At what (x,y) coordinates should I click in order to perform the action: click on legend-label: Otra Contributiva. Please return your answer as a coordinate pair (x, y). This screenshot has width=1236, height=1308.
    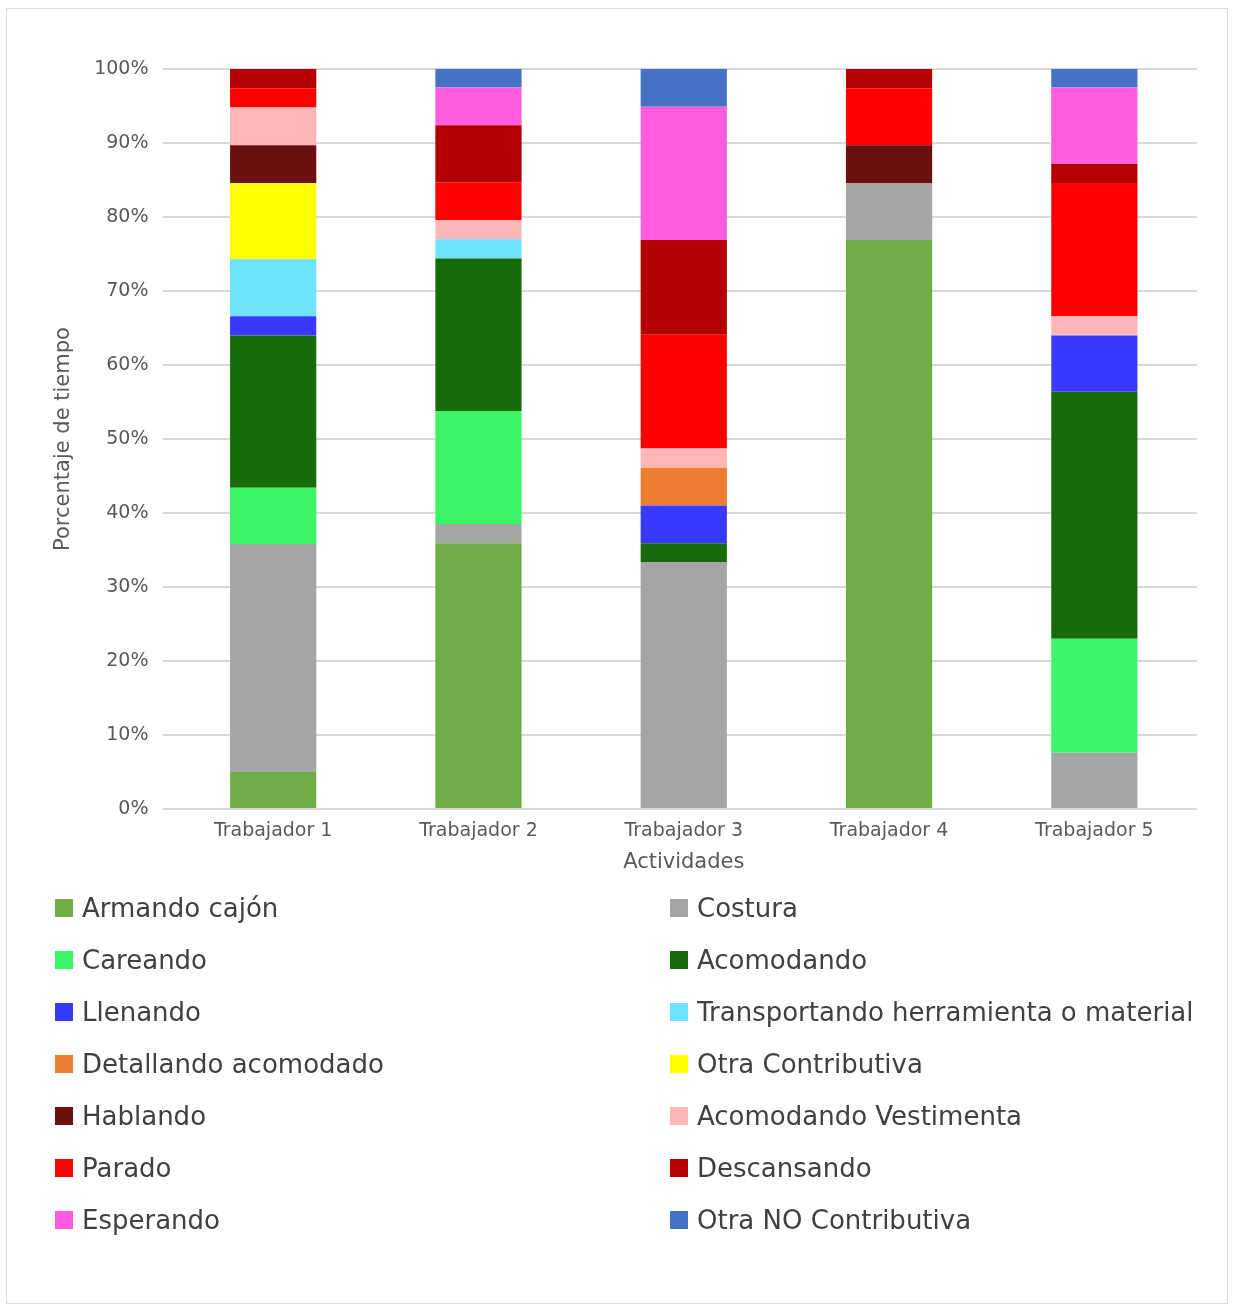
    Looking at the image, I should click on (810, 1064).